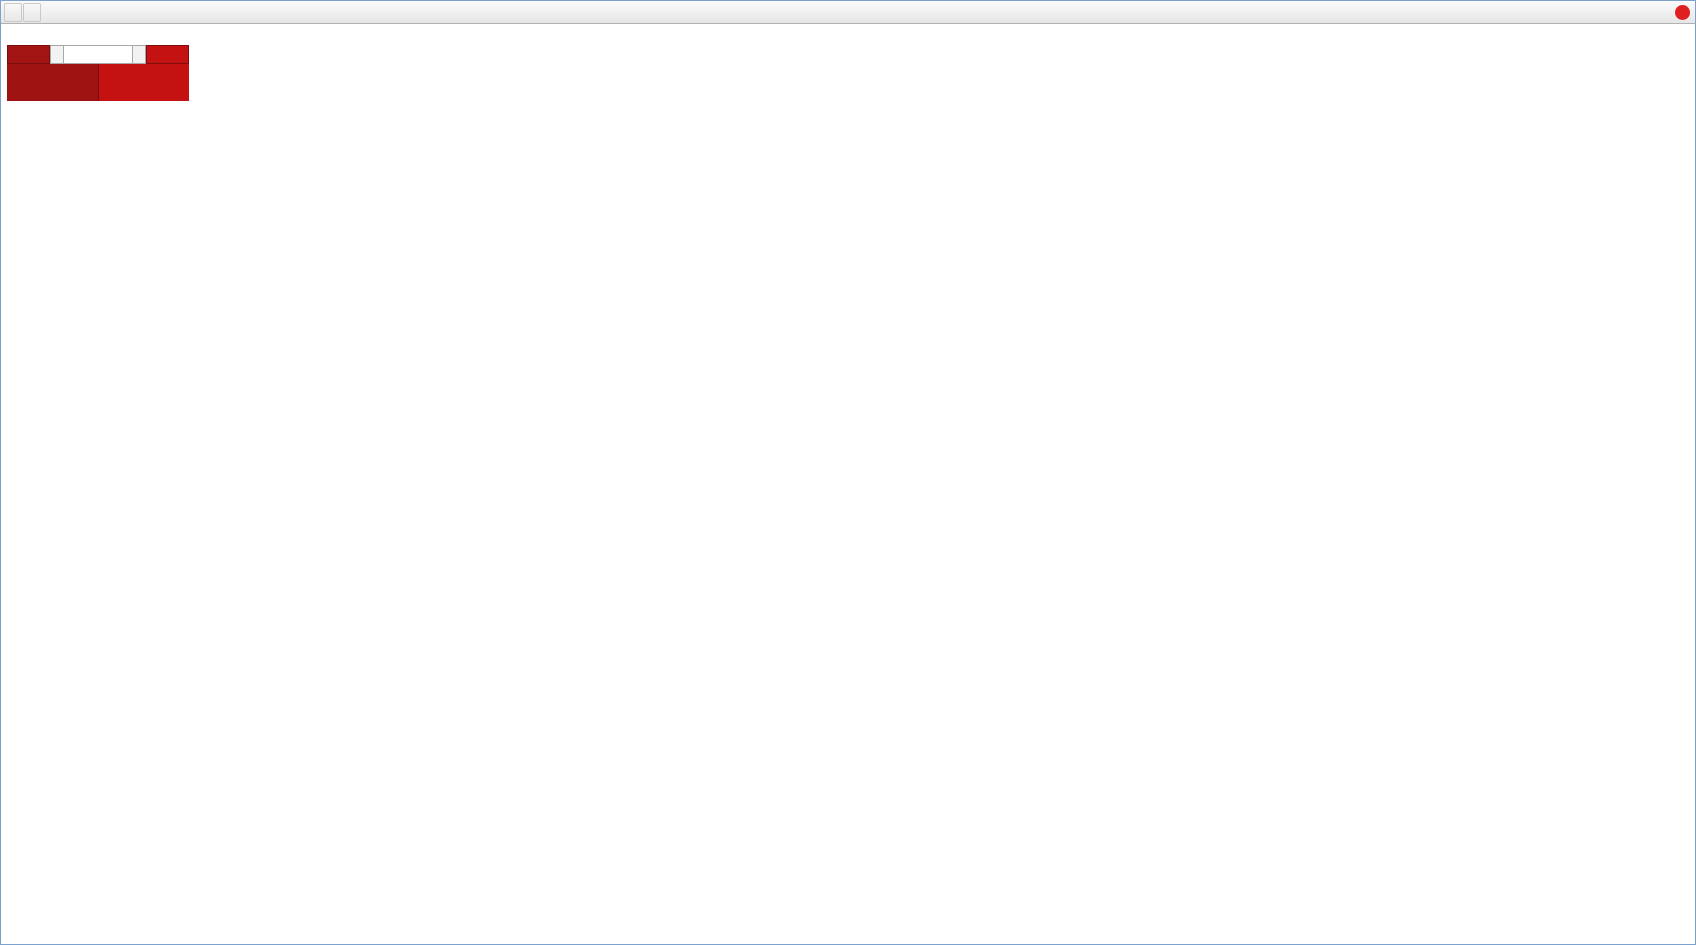  What do you see at coordinates (9, 570) in the screenshot?
I see `macd-indicator-label` at bounding box center [9, 570].